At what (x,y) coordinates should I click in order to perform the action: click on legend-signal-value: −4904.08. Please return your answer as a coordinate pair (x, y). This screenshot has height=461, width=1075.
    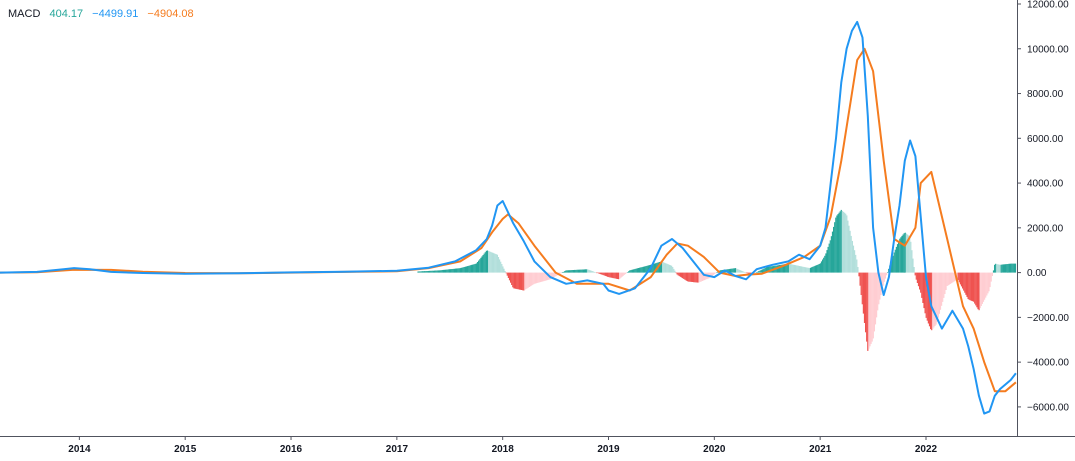
    Looking at the image, I should click on (170, 14).